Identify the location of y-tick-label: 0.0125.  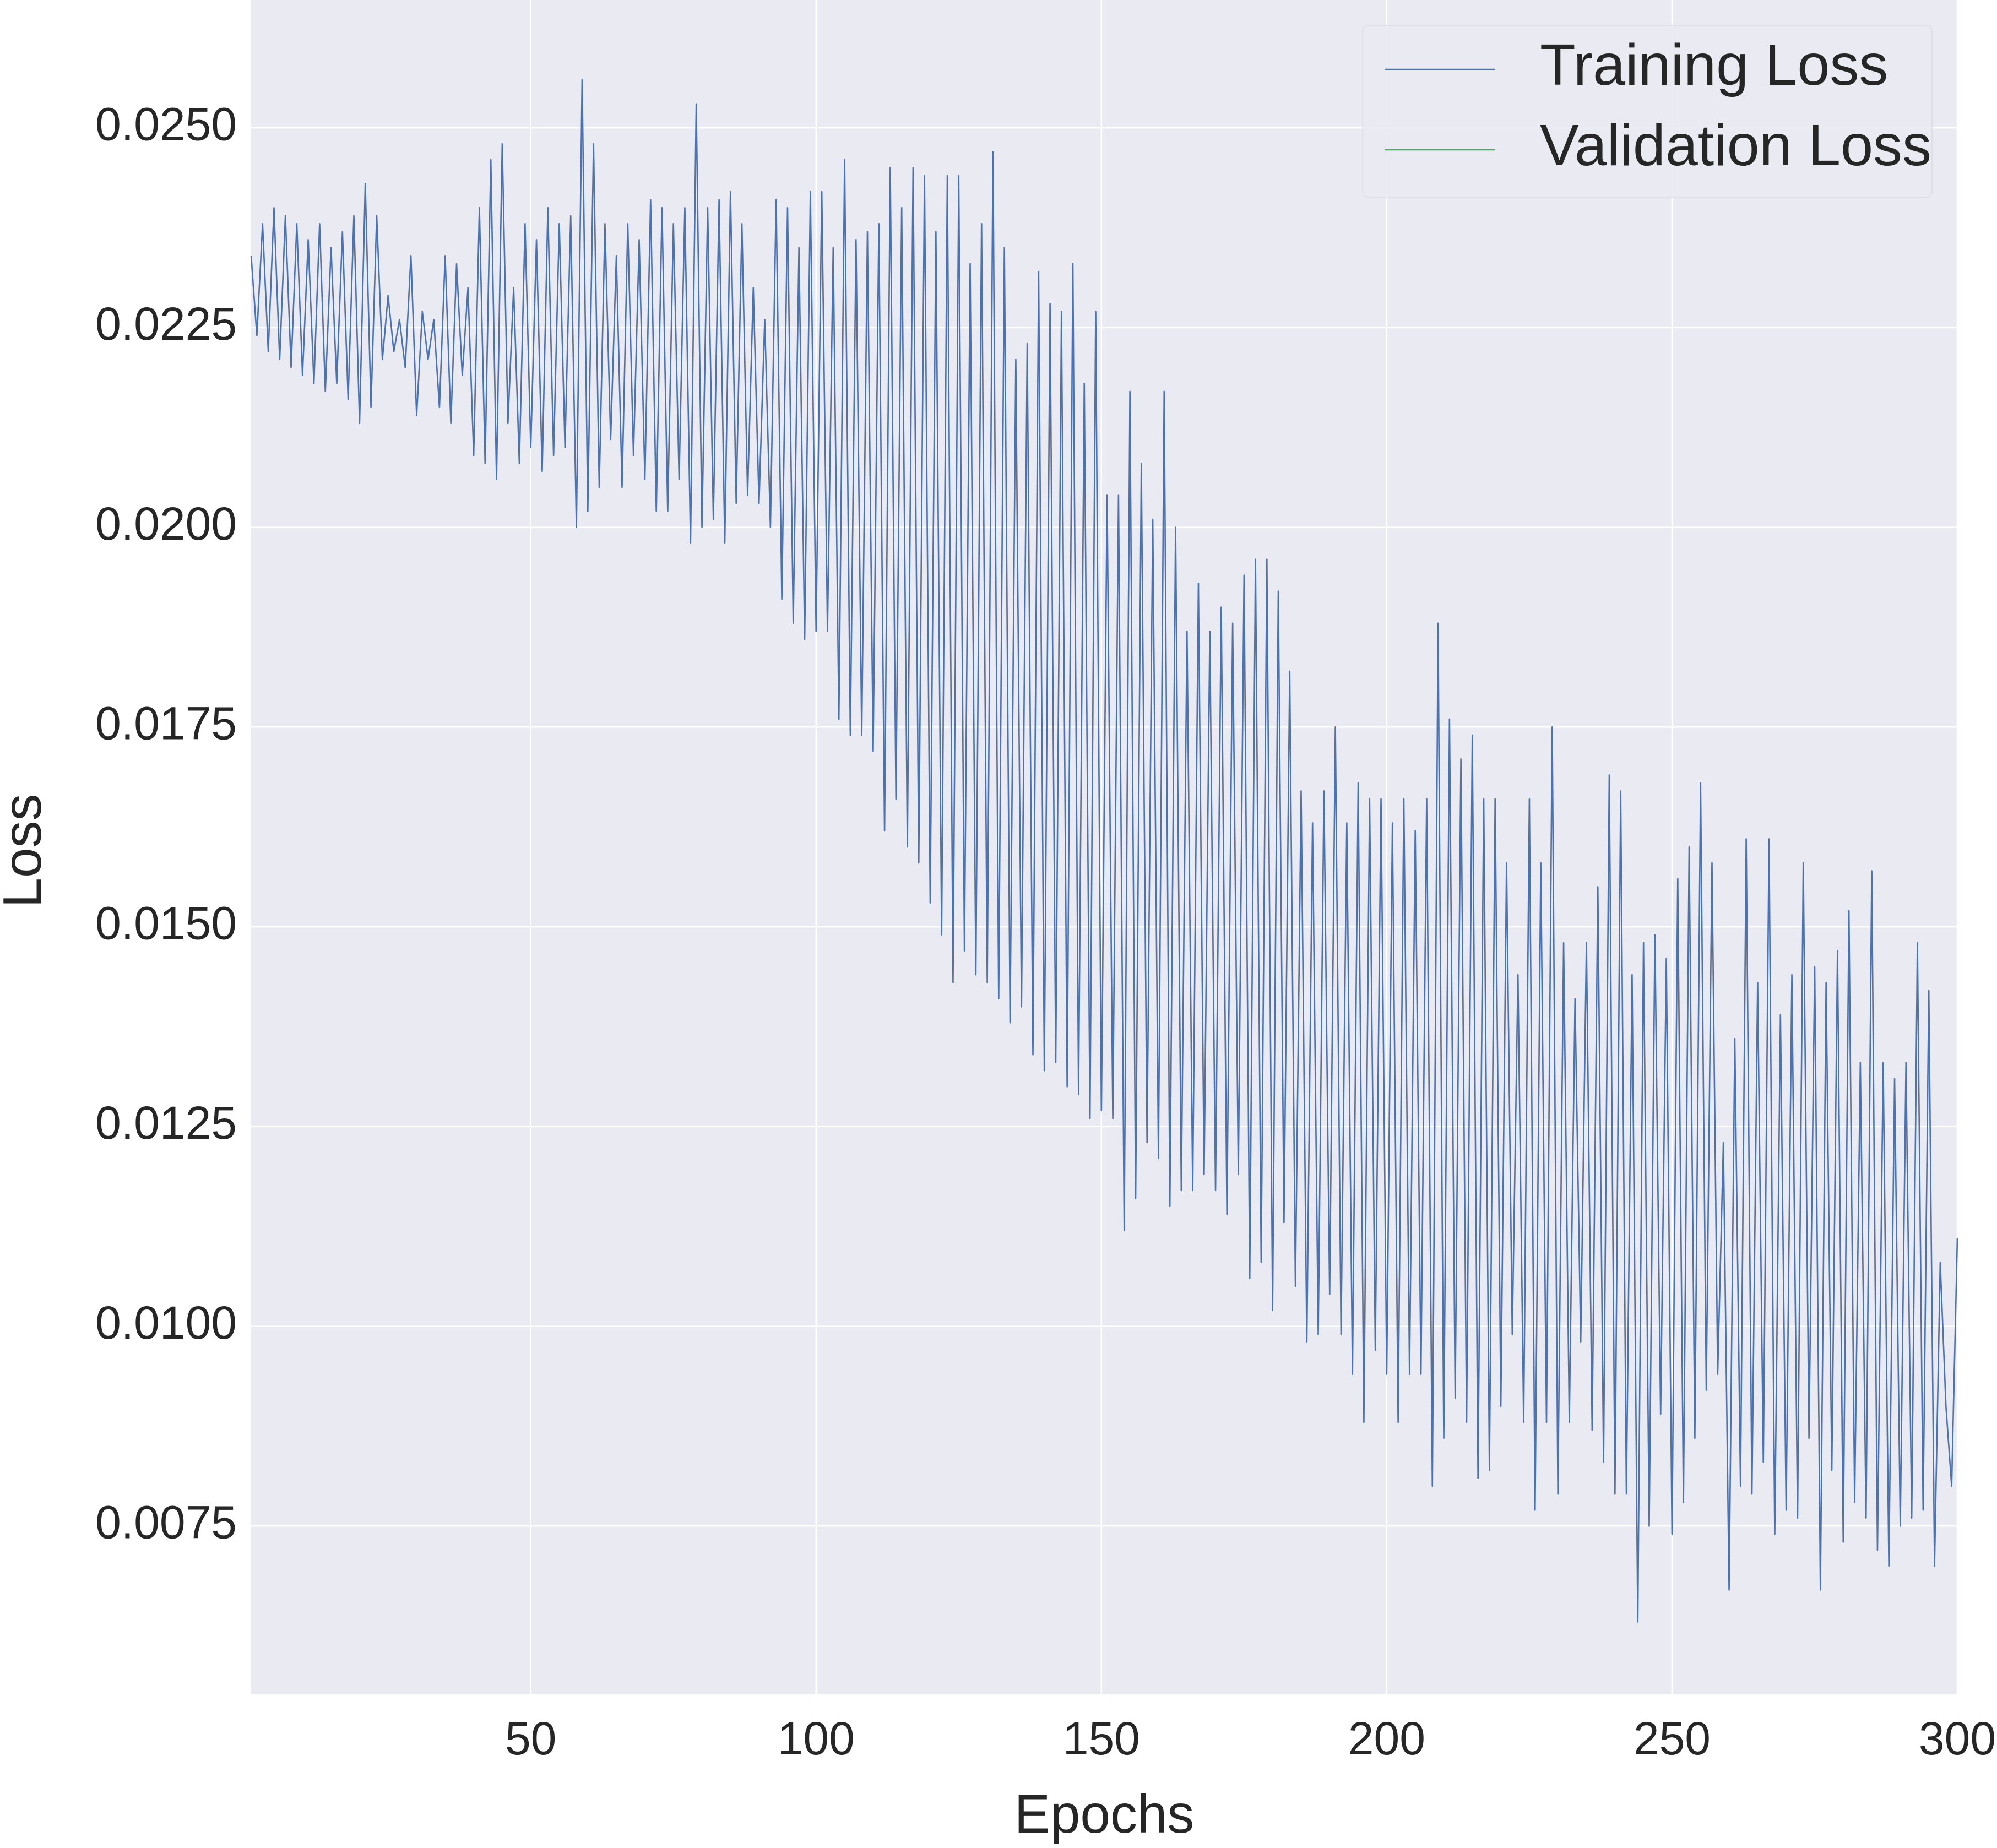
(166, 1123).